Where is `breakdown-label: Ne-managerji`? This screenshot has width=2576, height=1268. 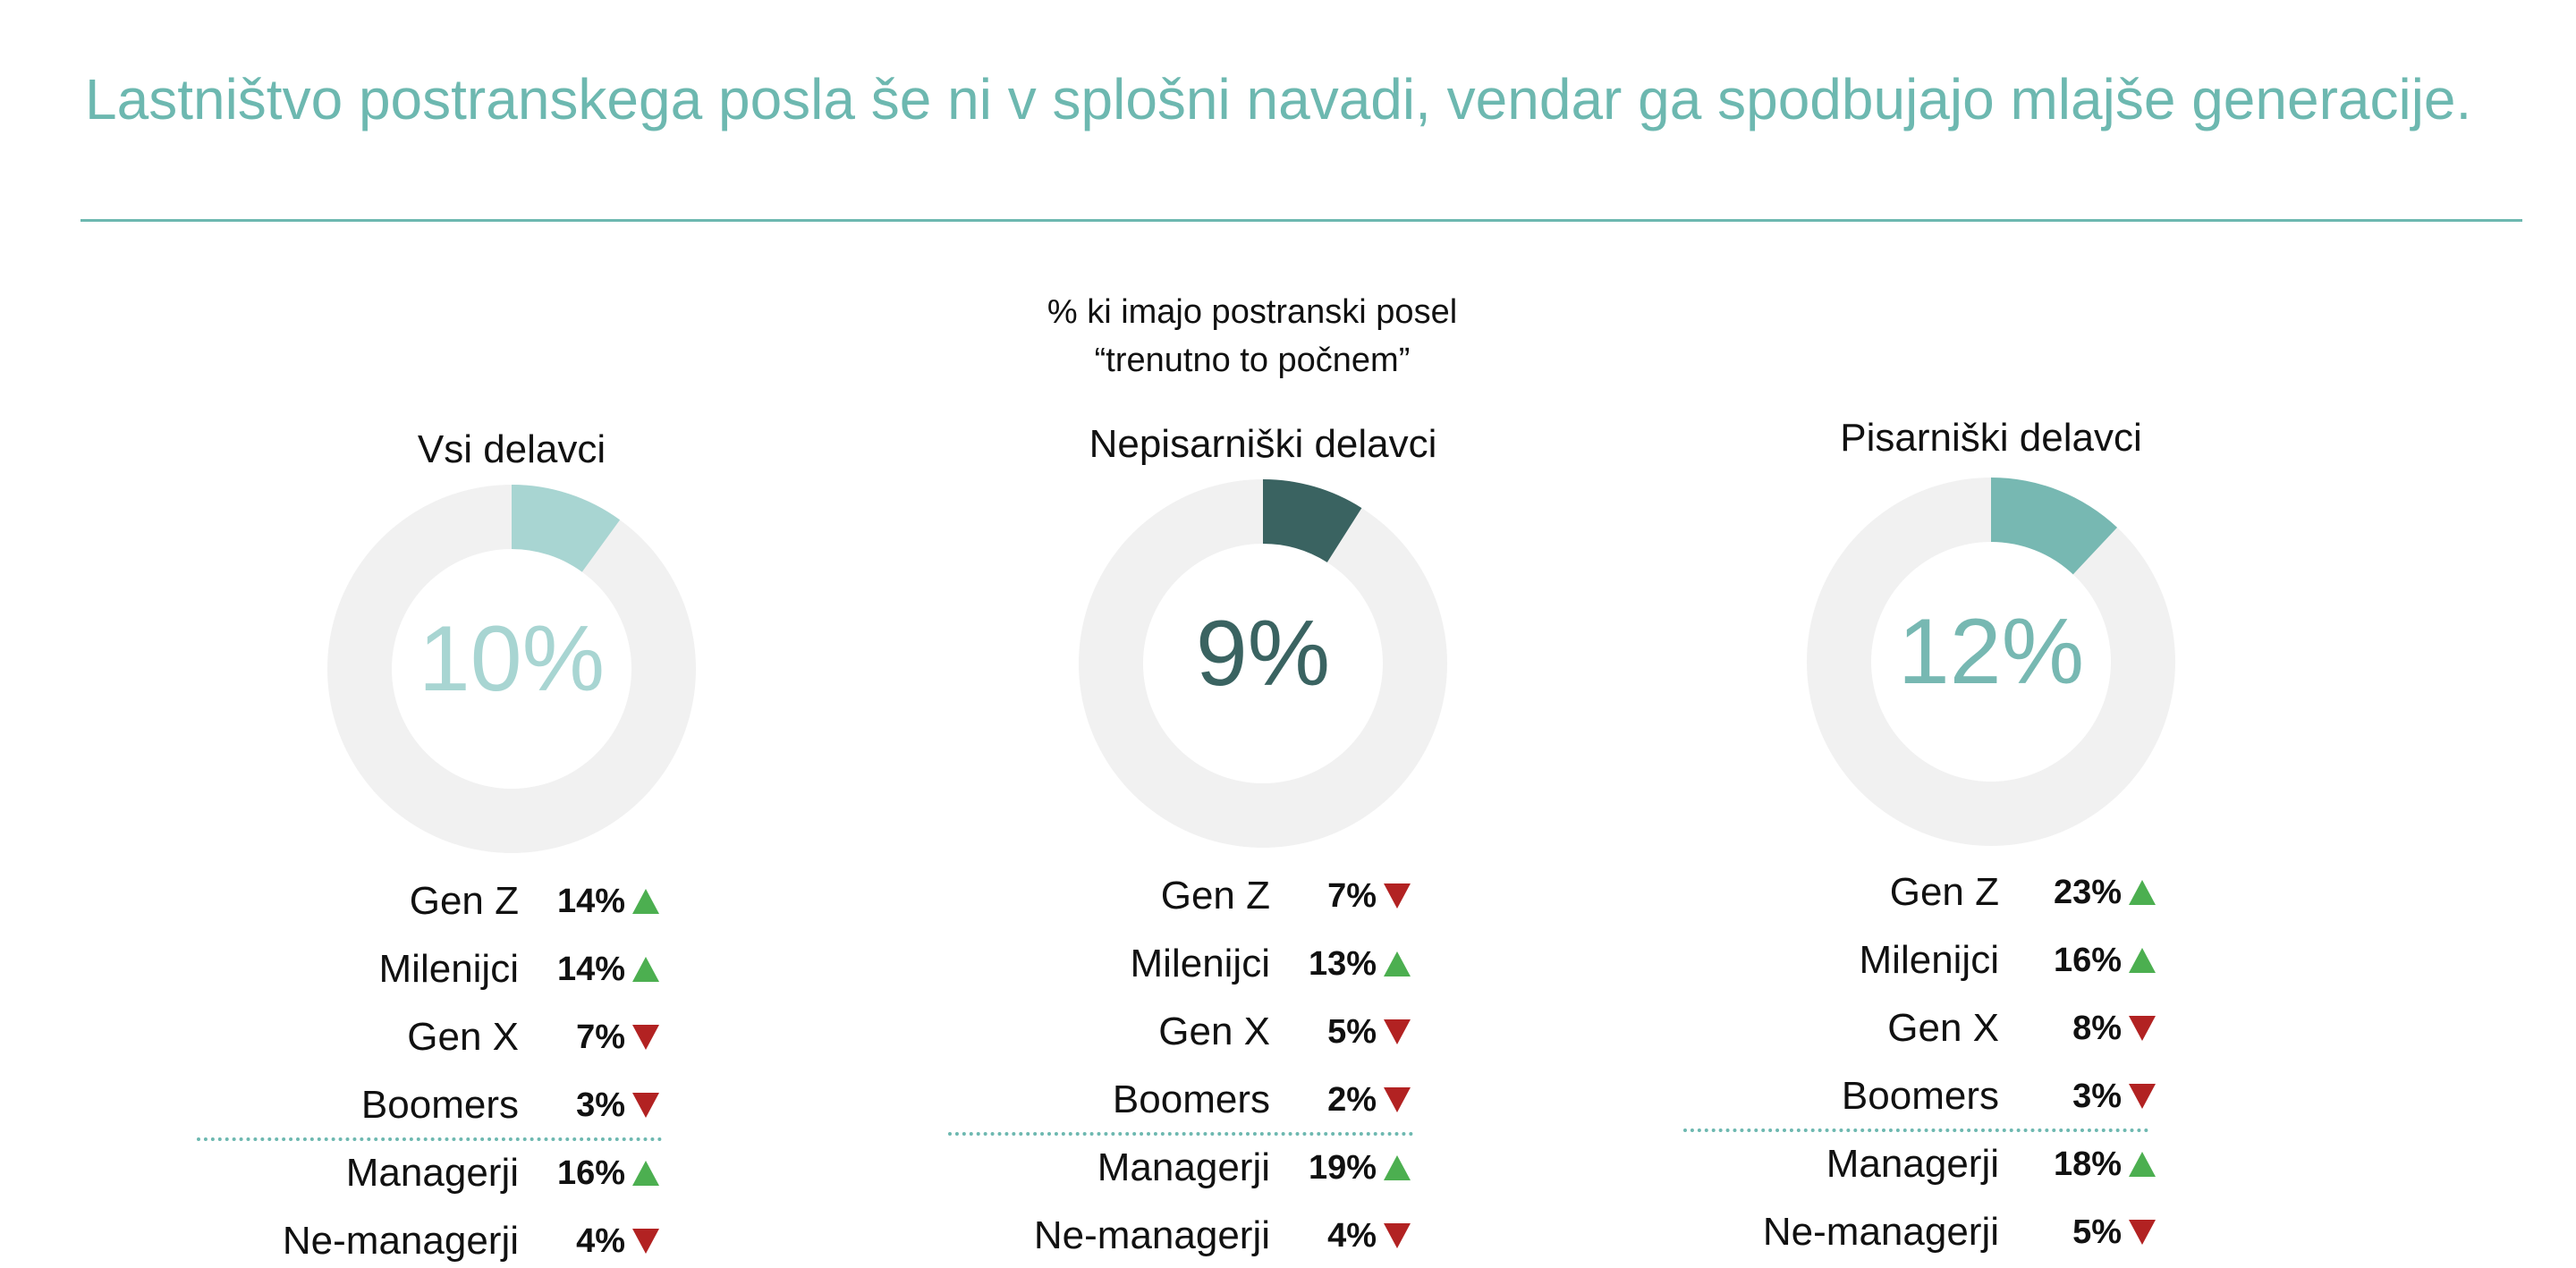
breakdown-label: Ne-managerji is located at coordinates (1880, 1232).